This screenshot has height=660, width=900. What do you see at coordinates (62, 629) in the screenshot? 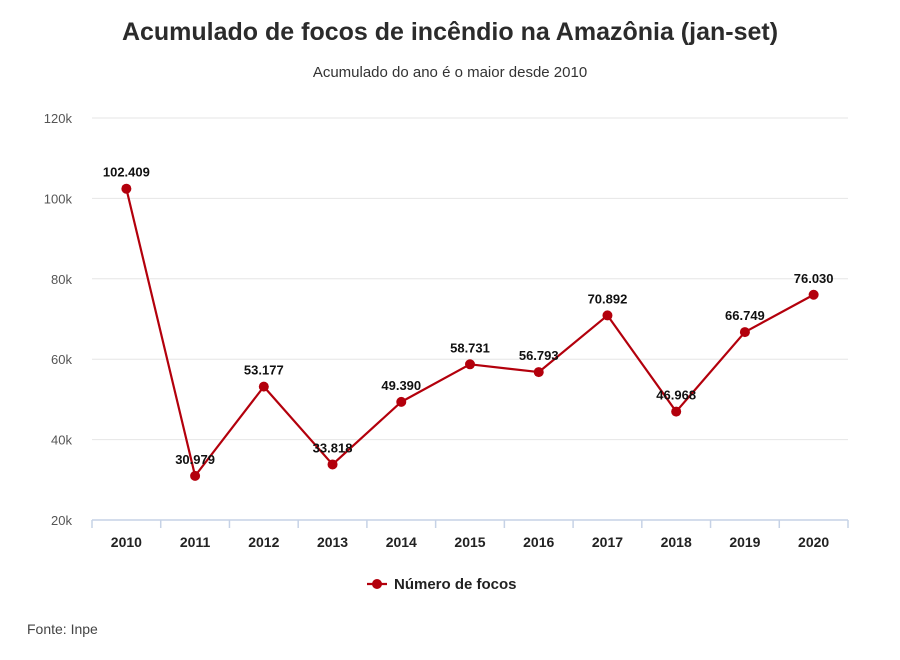
I see `source-note: Fonte: Inpe` at bounding box center [62, 629].